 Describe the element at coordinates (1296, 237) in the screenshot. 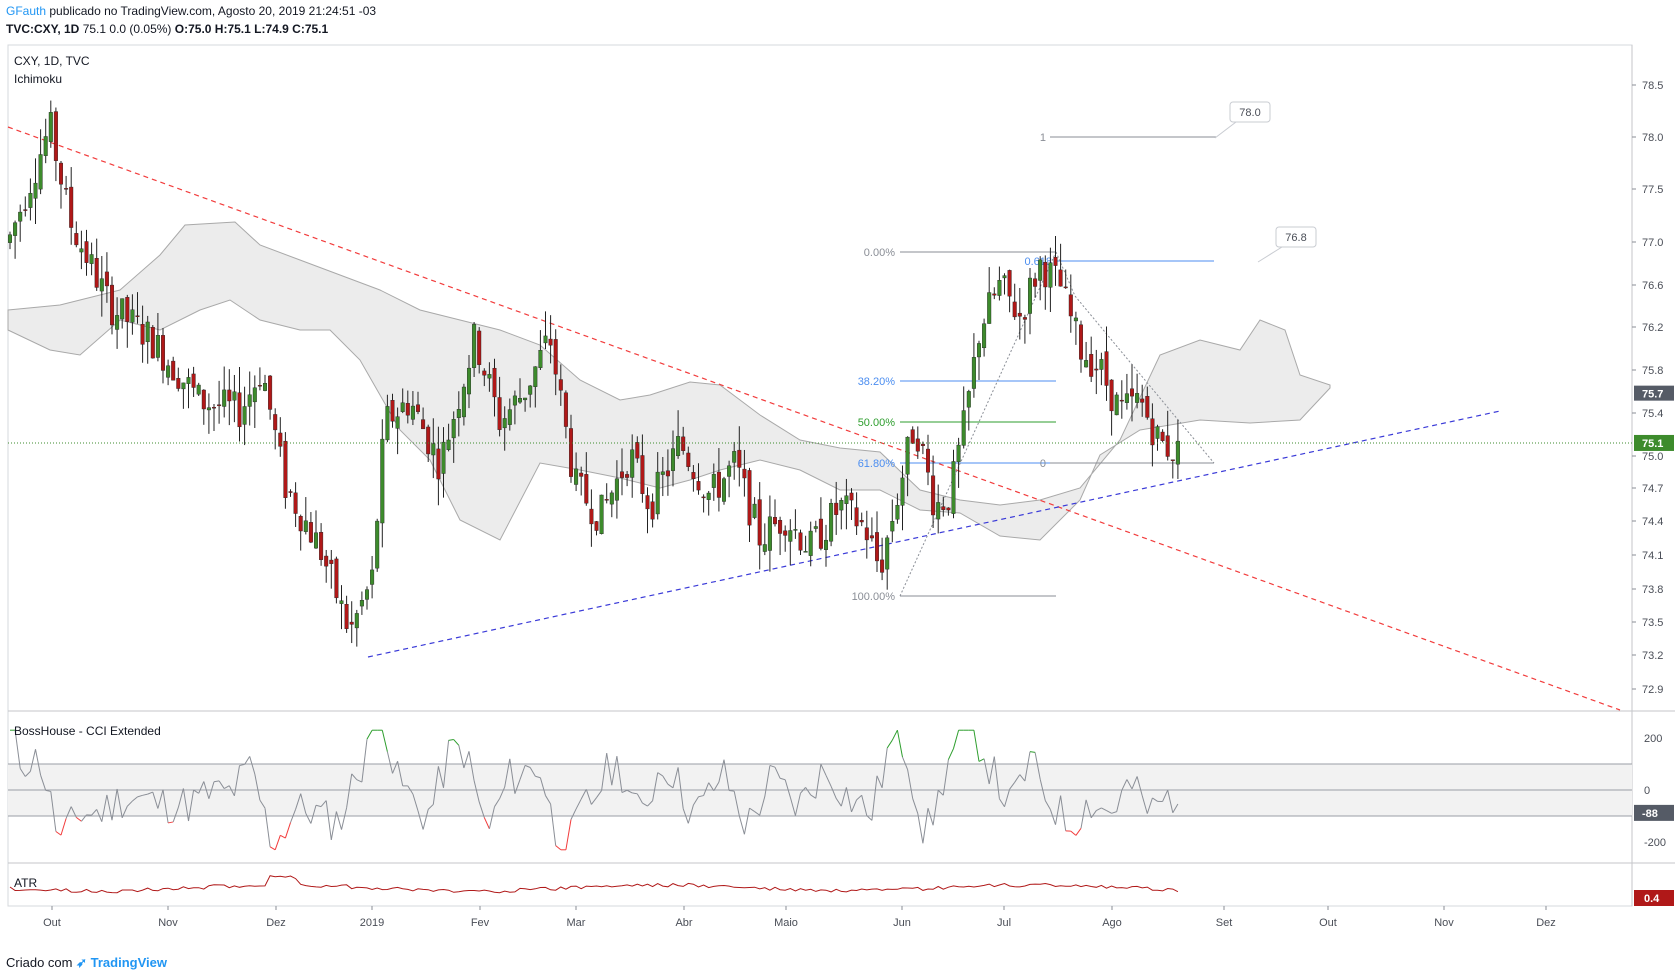

I see `price-callout` at that location.